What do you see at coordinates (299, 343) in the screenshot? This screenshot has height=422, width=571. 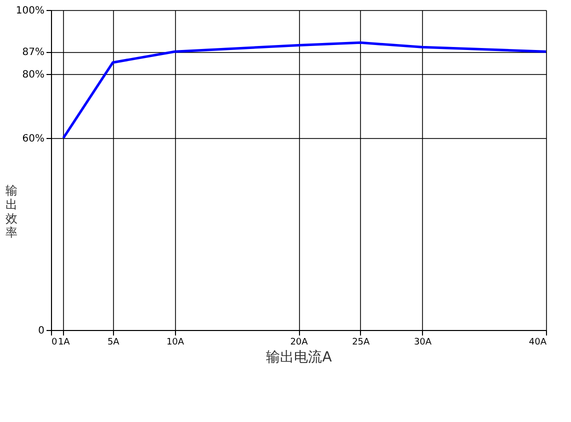 I see `x-tick-label: 20A` at bounding box center [299, 343].